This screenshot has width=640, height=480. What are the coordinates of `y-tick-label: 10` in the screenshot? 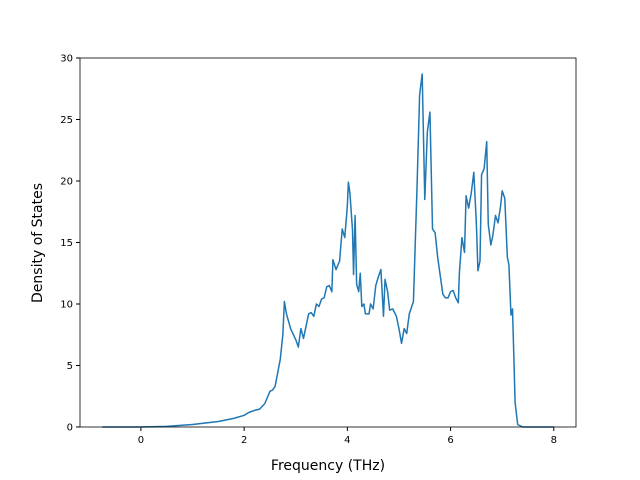 It's located at (66, 305).